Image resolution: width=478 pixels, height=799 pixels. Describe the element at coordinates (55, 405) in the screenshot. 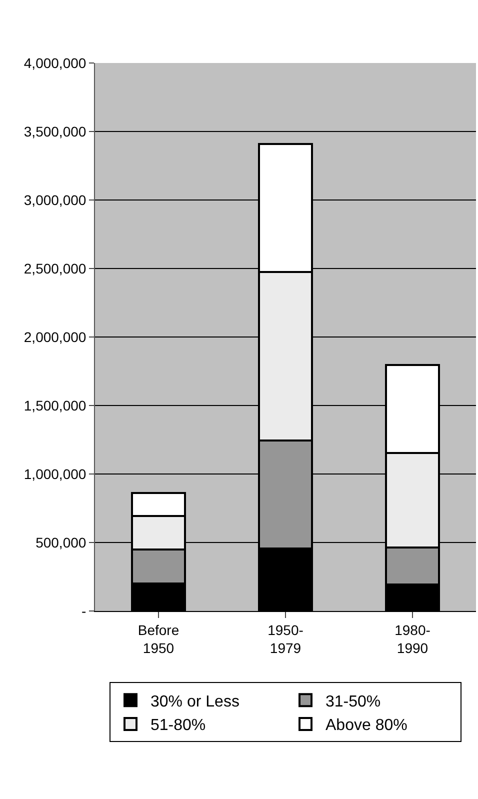

I see `y-tick-label: 1,500,000` at that location.